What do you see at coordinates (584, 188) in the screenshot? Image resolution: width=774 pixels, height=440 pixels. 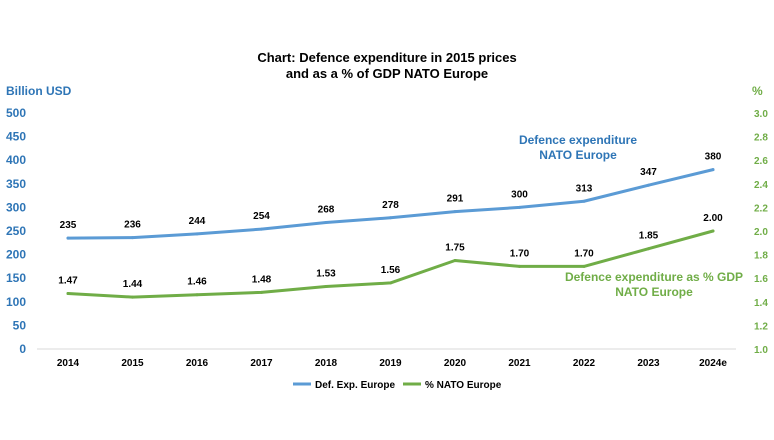 I see `data-label-def-exp-2022: 313` at bounding box center [584, 188].